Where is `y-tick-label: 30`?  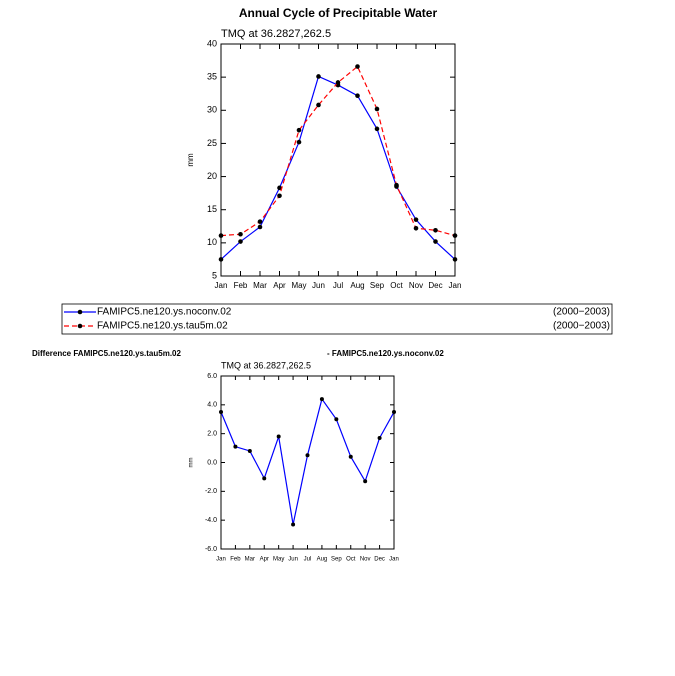 y-tick-label: 30 is located at coordinates (212, 110).